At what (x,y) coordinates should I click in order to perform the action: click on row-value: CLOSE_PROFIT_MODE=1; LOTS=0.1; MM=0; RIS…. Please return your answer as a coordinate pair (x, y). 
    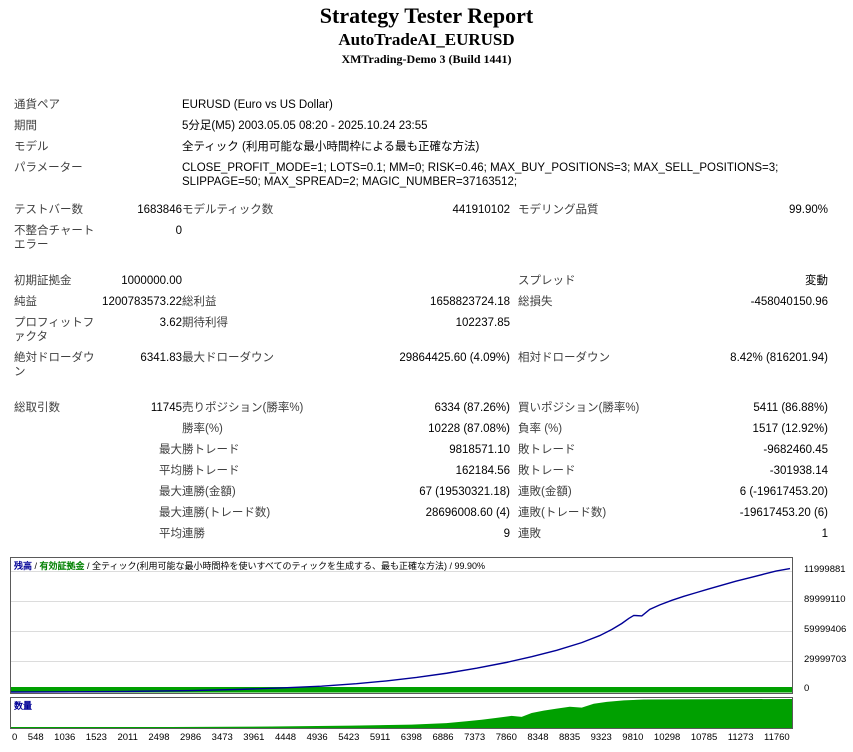
    Looking at the image, I should click on (480, 174).